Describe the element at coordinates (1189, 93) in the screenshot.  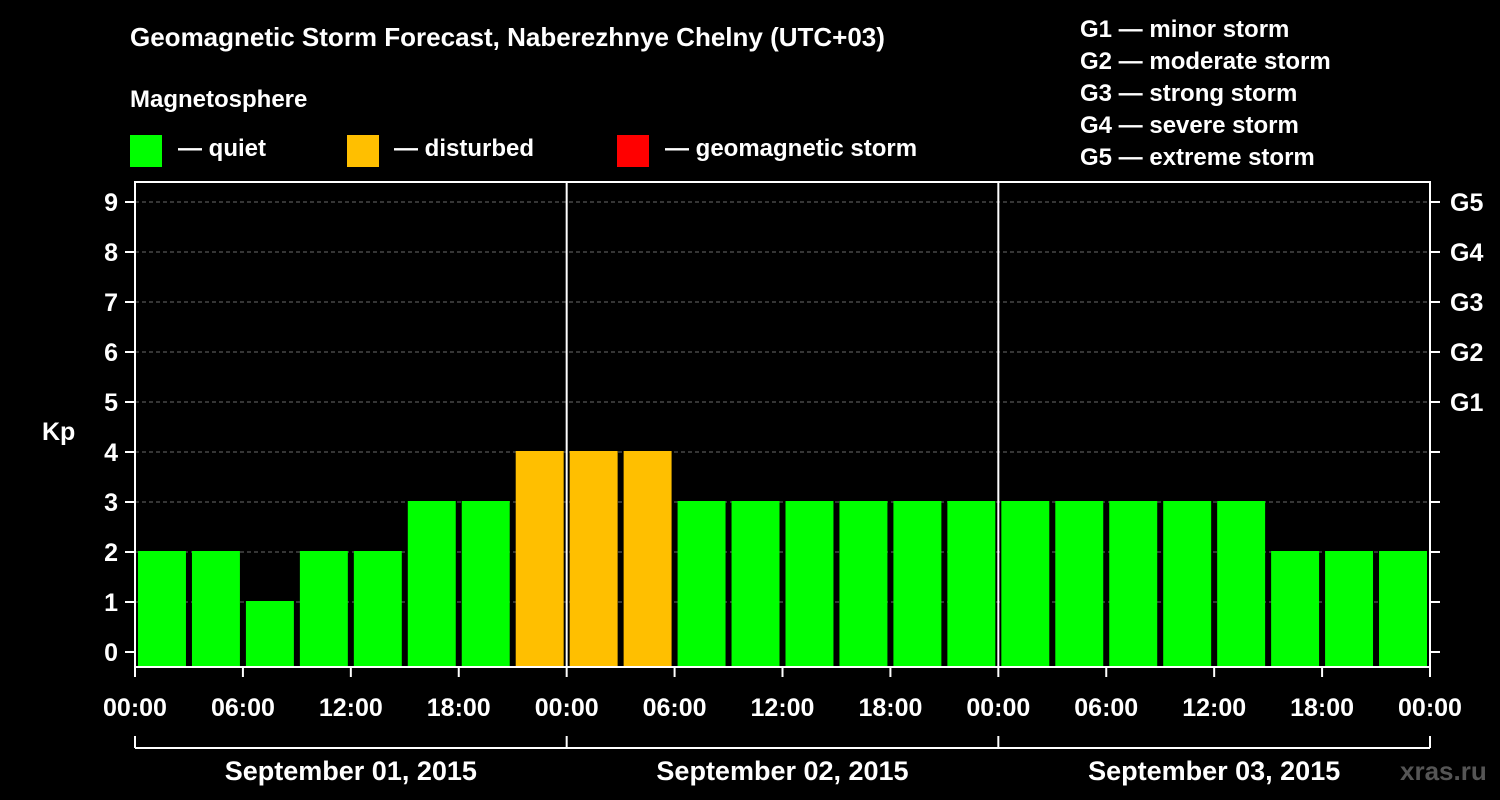
I see `storm-scale-g3: G3 — strong storm` at that location.